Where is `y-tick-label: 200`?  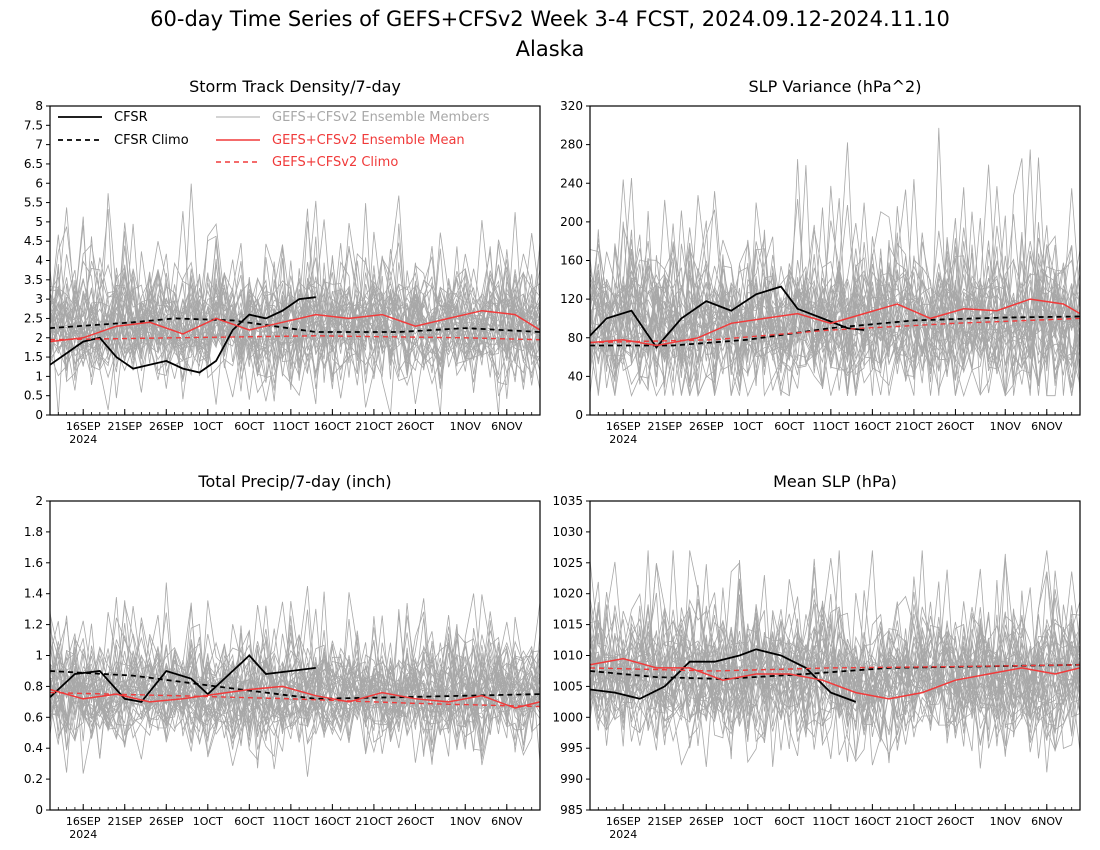 y-tick-label: 200 is located at coordinates (571, 222).